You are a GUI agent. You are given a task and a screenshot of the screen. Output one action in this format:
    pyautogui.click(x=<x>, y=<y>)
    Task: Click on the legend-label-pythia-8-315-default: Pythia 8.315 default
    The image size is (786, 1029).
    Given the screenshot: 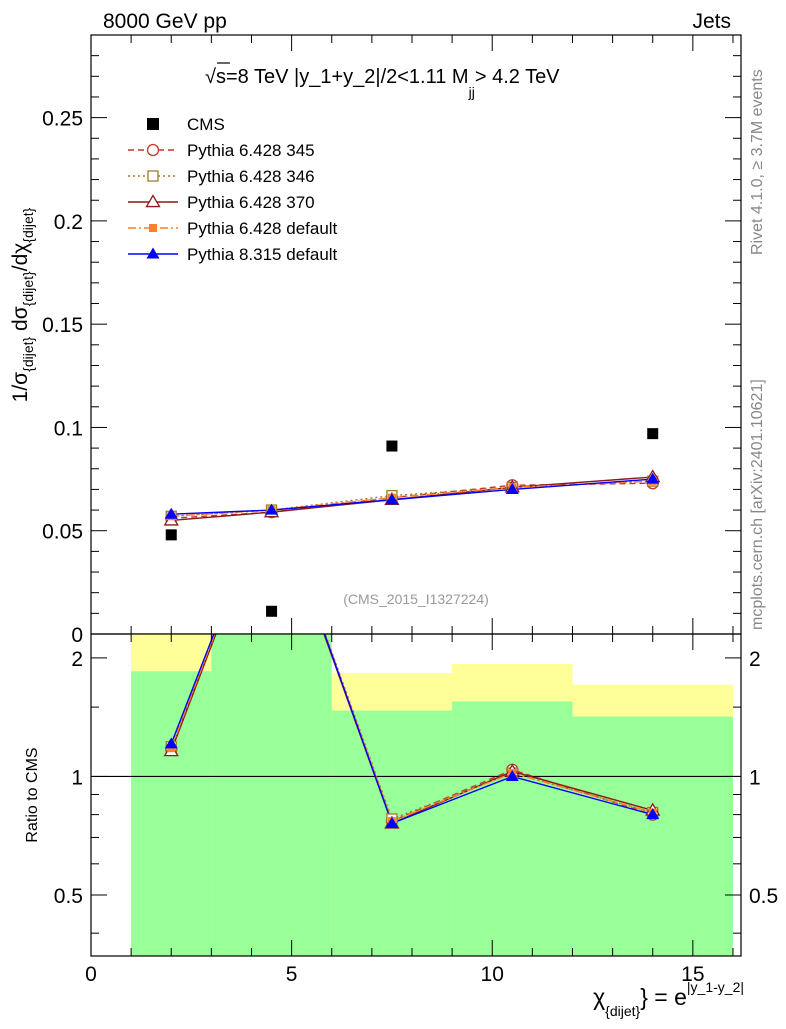 What is the action you would take?
    pyautogui.click(x=262, y=254)
    